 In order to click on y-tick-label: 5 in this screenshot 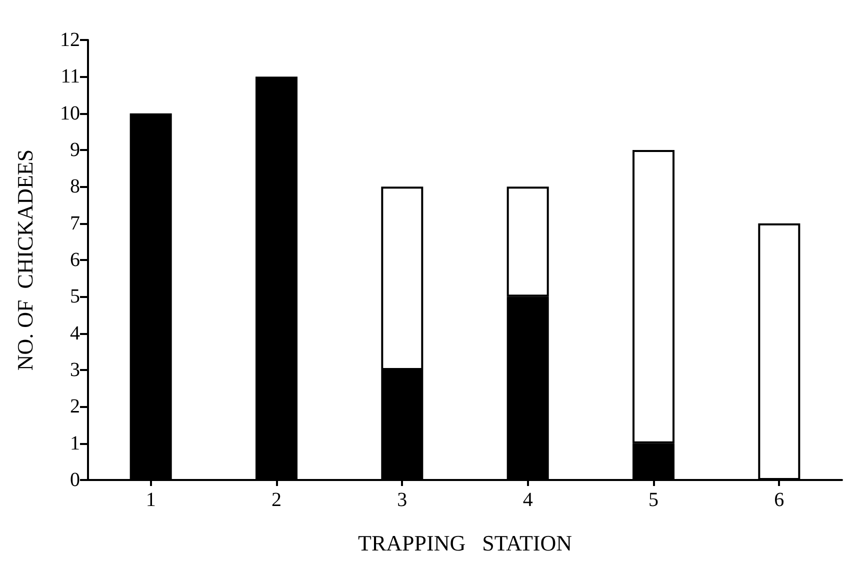, I will do `click(75, 297)`.